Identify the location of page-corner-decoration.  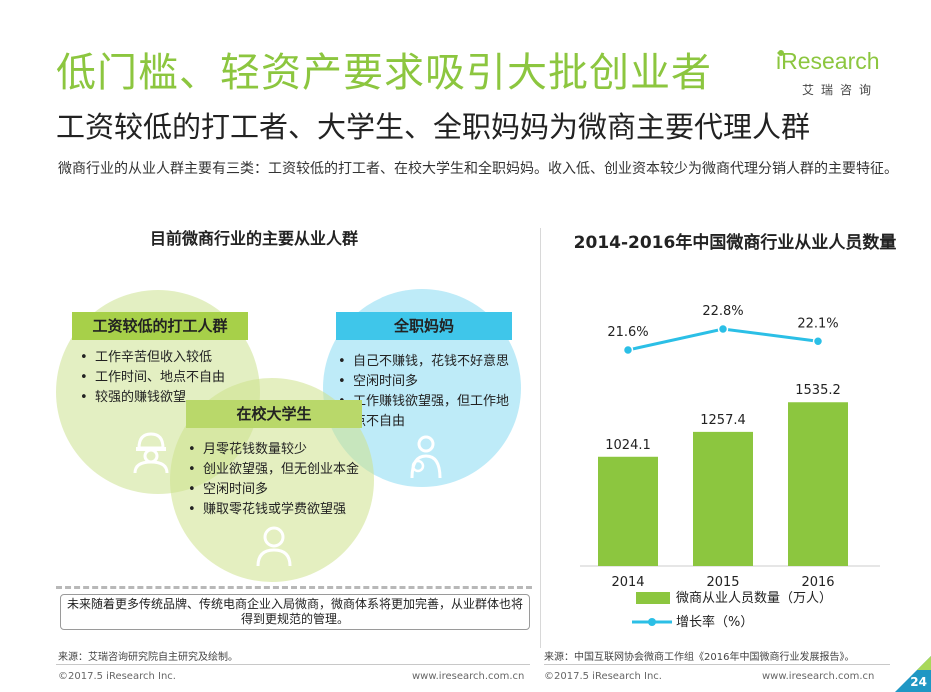
(913, 674).